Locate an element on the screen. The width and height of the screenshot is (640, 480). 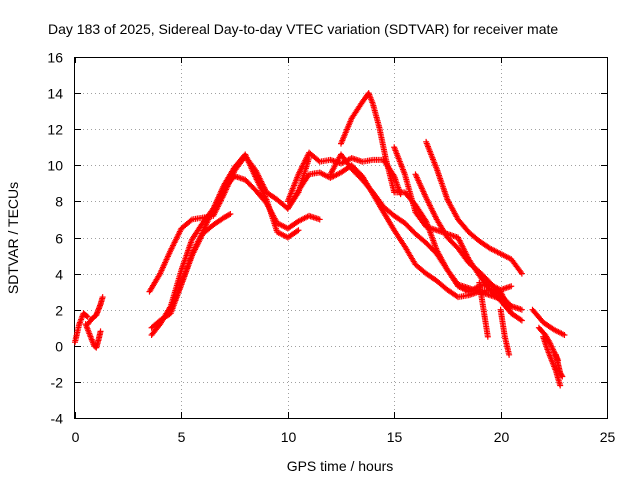
y-tick-label: -2 is located at coordinates (57, 383).